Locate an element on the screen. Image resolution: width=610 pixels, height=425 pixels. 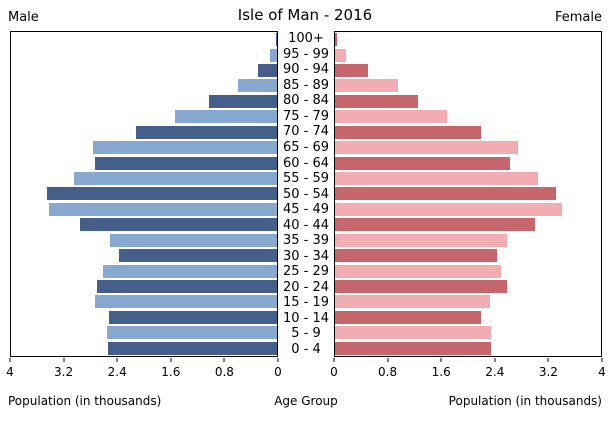
age-group-label: 55 - 59 is located at coordinates (306, 179).